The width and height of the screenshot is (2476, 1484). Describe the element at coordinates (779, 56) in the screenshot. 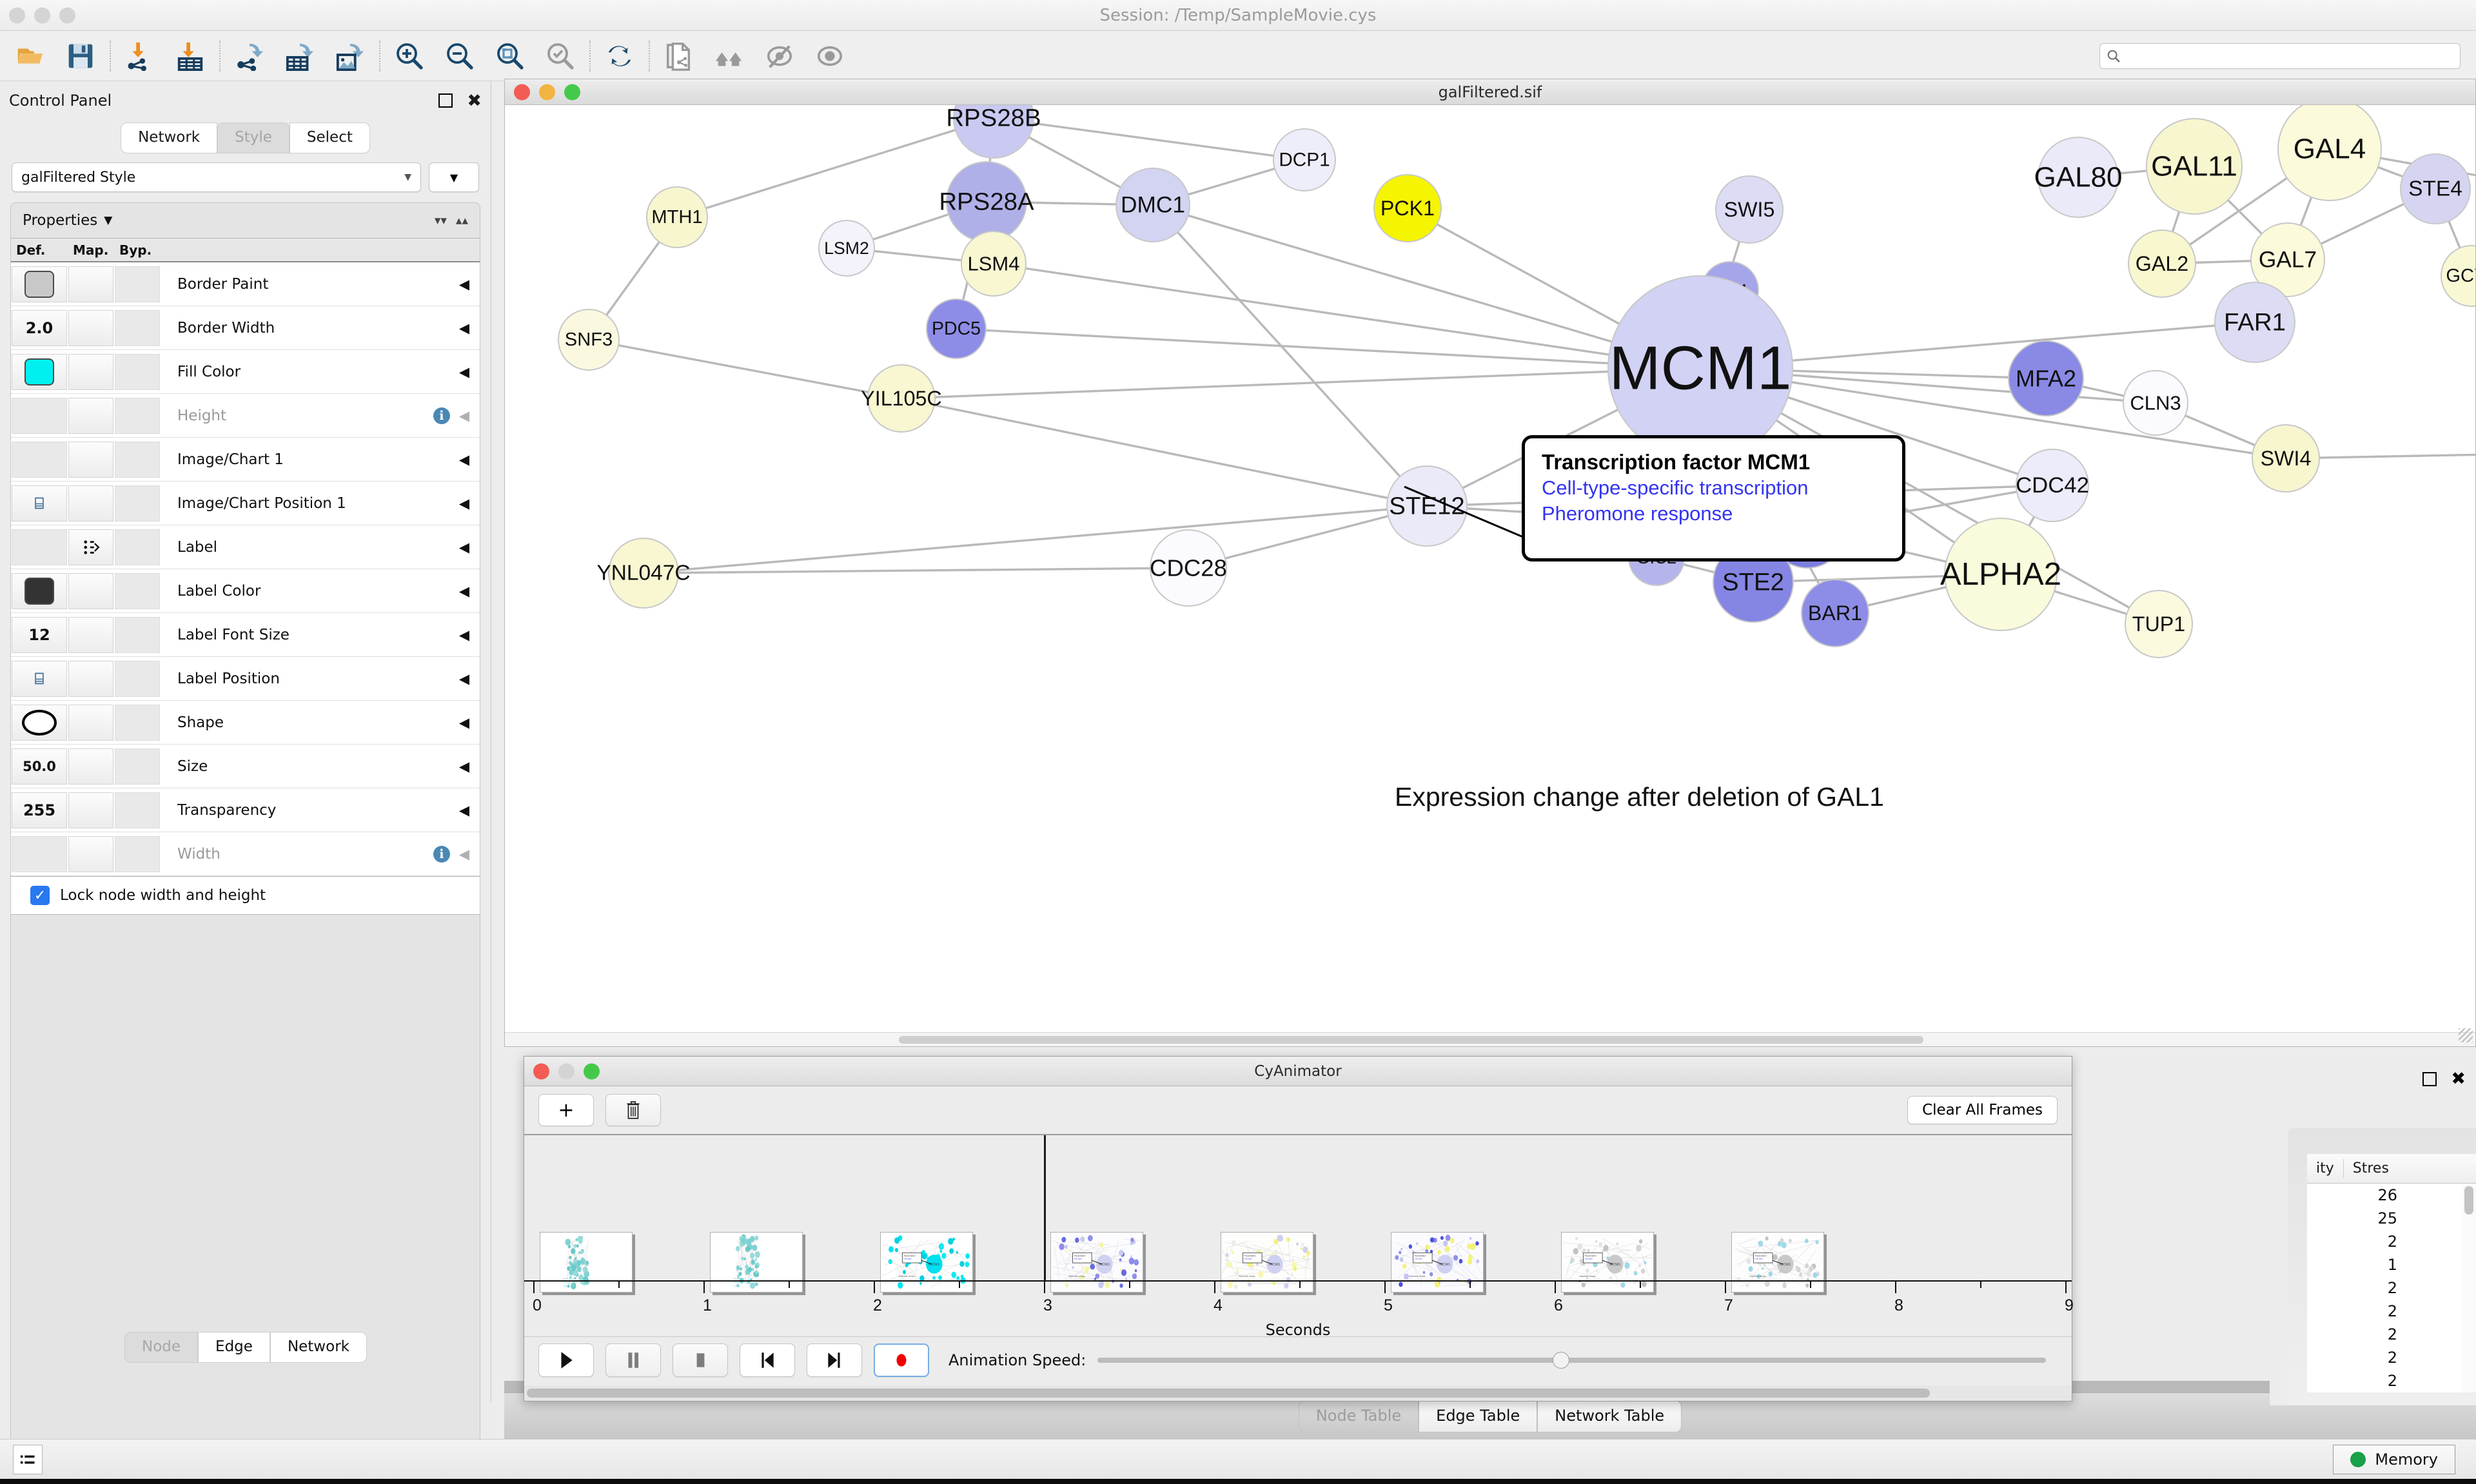

I see `hide-selected-icon` at that location.